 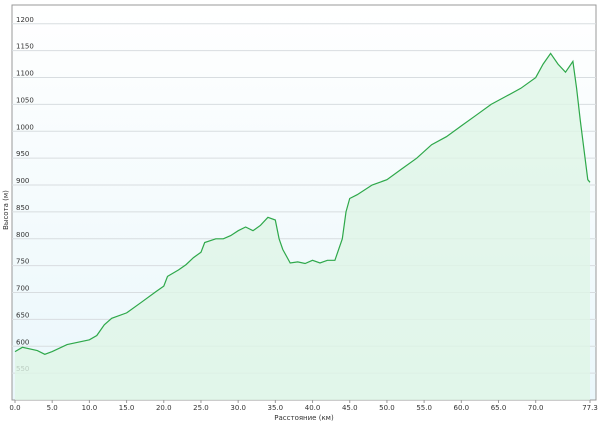 What do you see at coordinates (127, 408) in the screenshot?
I see `x-tick-label: 15.0` at bounding box center [127, 408].